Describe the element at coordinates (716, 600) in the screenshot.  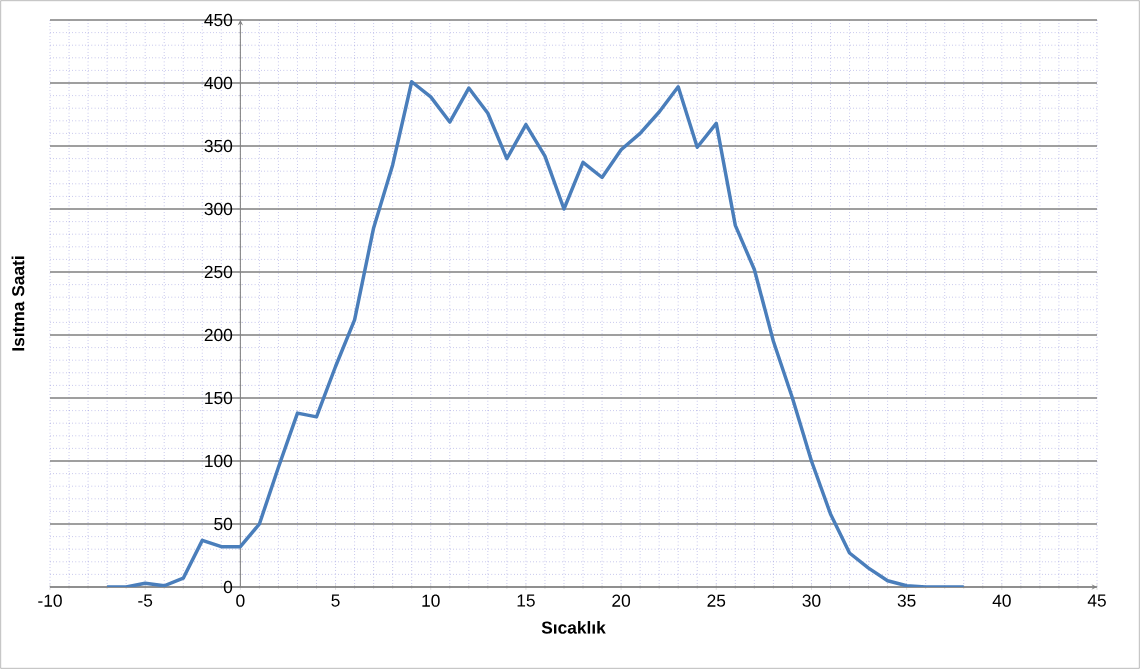
I see `x-tick-label: 25` at that location.